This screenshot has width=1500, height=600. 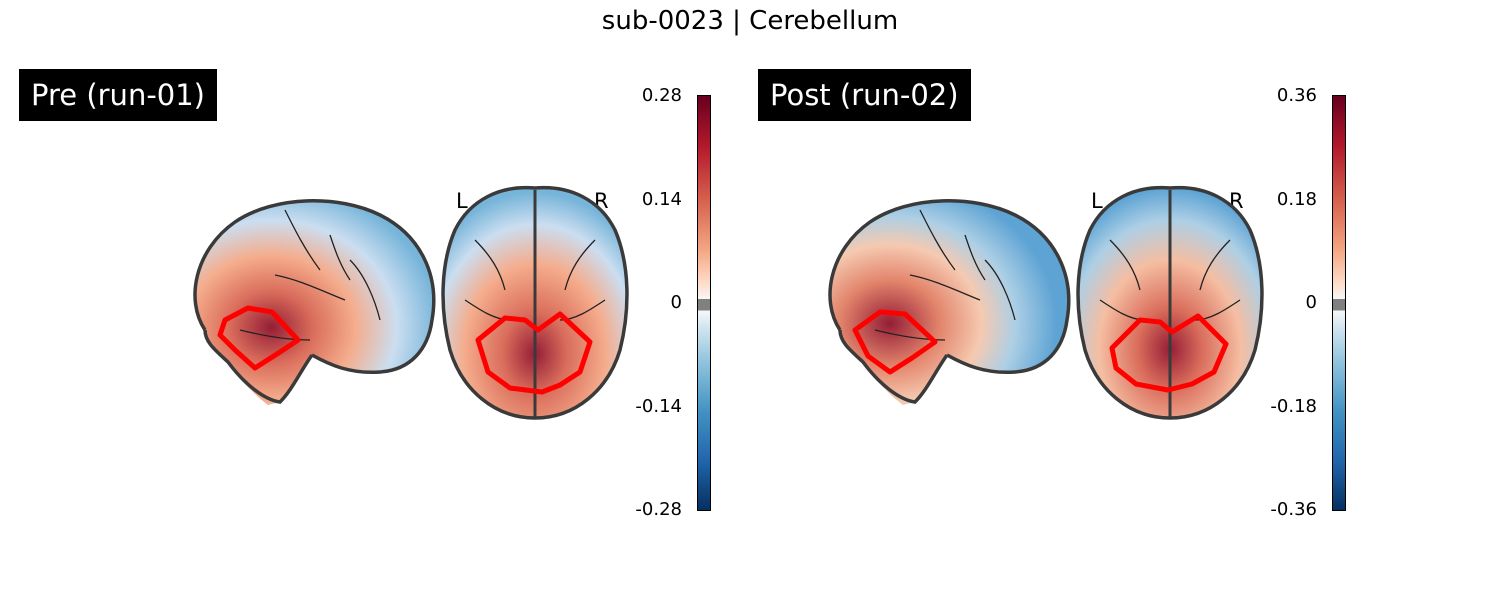 I want to click on colorbar-tick: 0.14, so click(x=661, y=199).